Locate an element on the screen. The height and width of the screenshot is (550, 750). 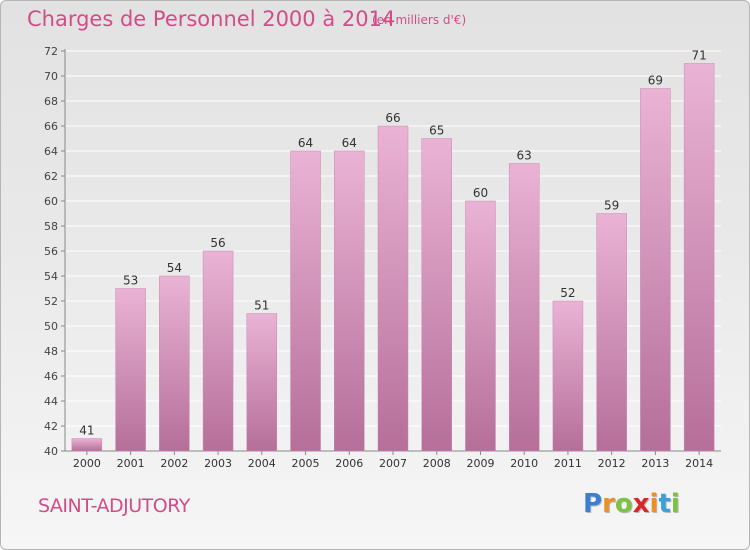
bar-2000 is located at coordinates (87, 445).